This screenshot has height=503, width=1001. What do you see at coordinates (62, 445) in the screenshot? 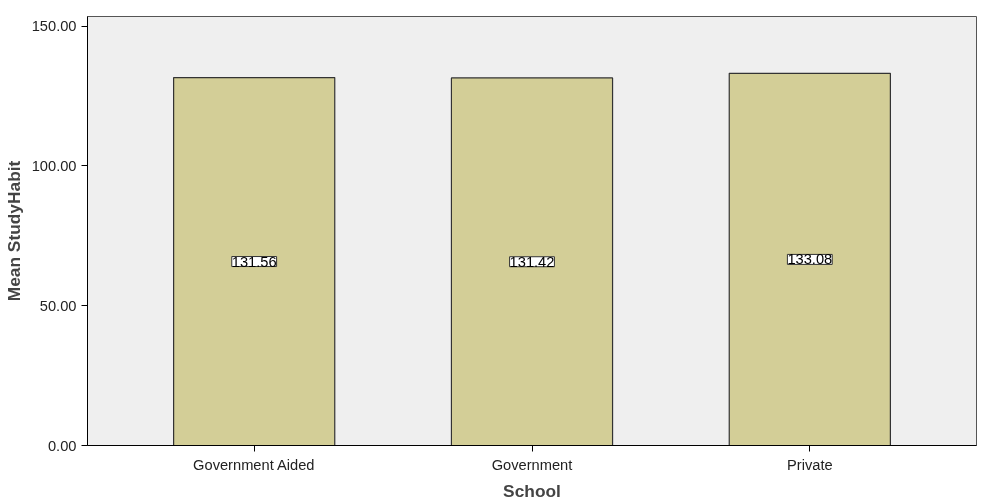
I see `y-tick-label: 0.00` at bounding box center [62, 445].